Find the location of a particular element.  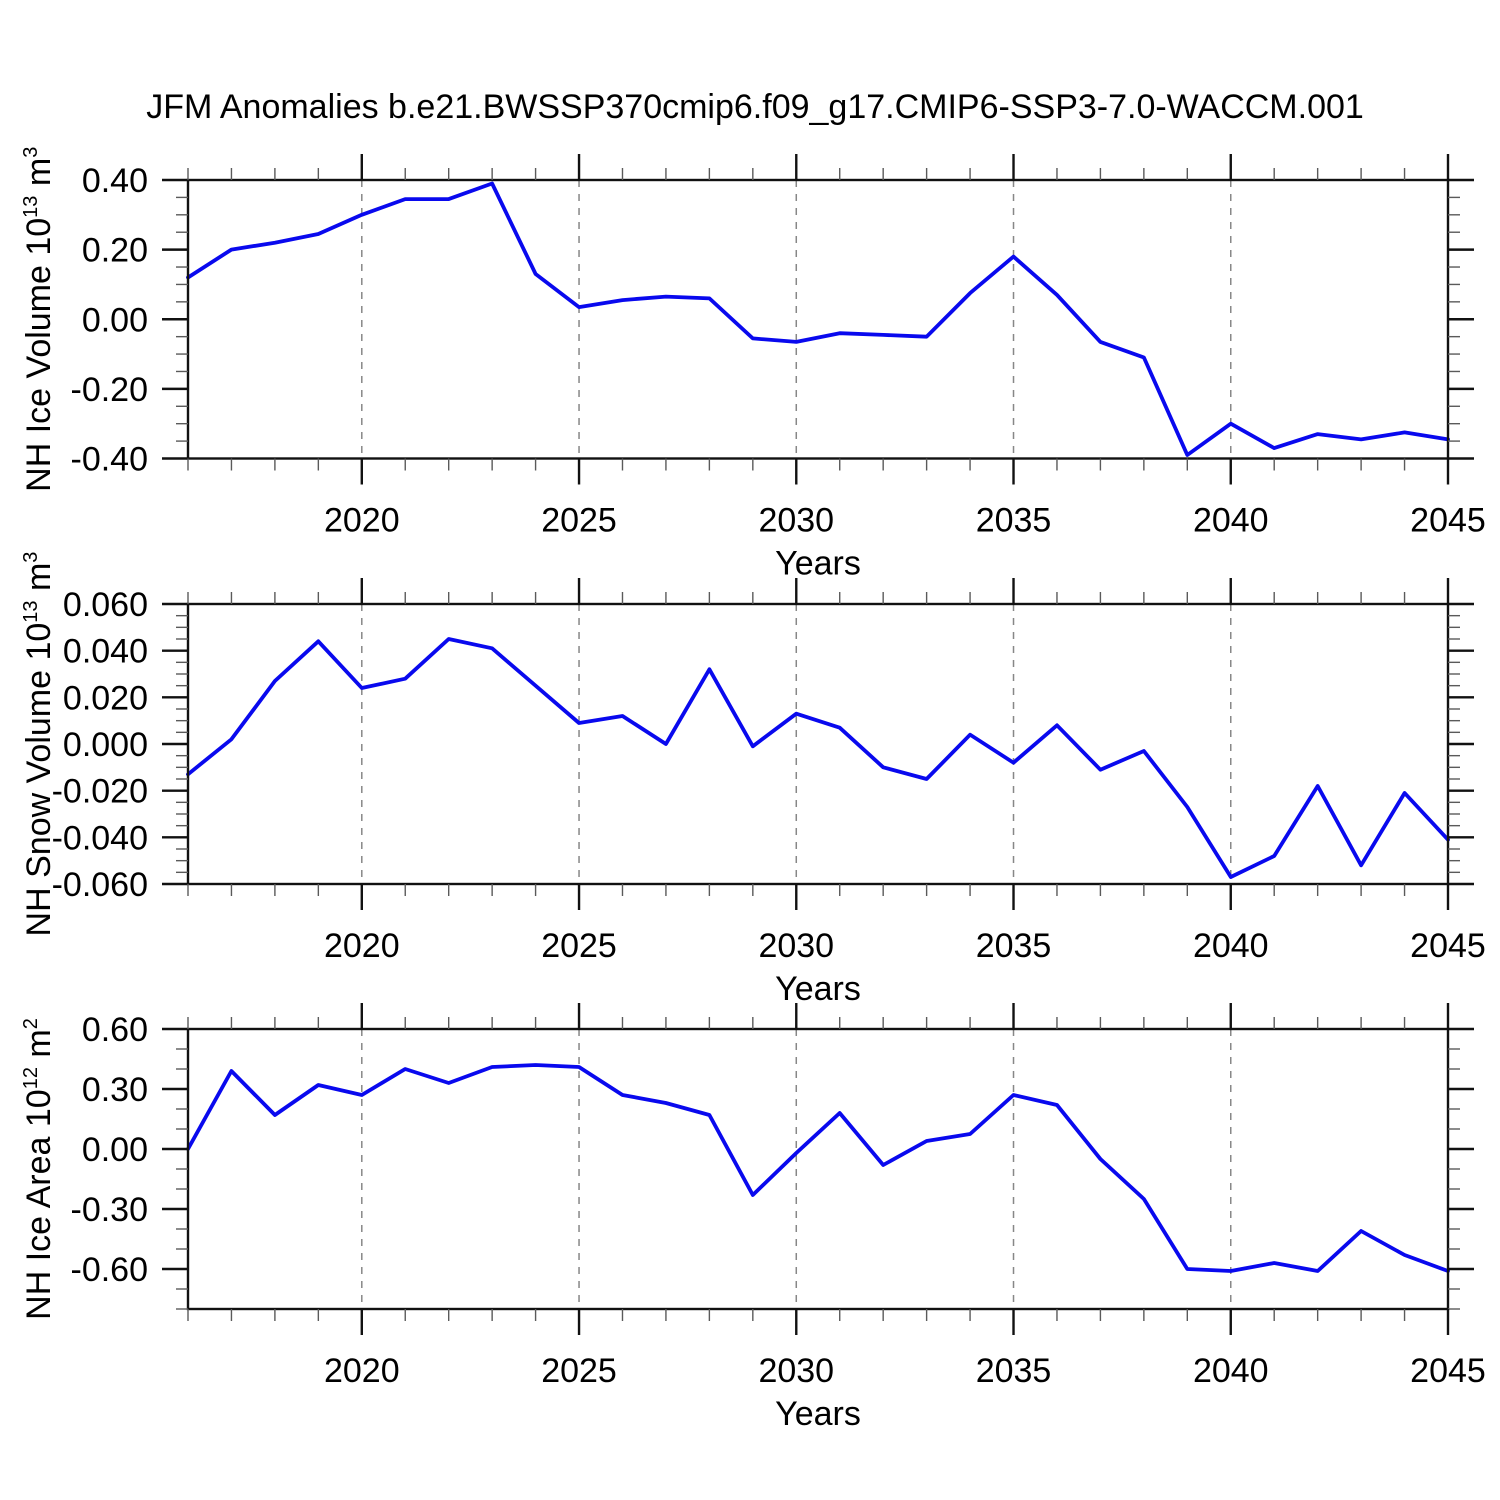

y-tick-label: 0.000 is located at coordinates (105, 745).